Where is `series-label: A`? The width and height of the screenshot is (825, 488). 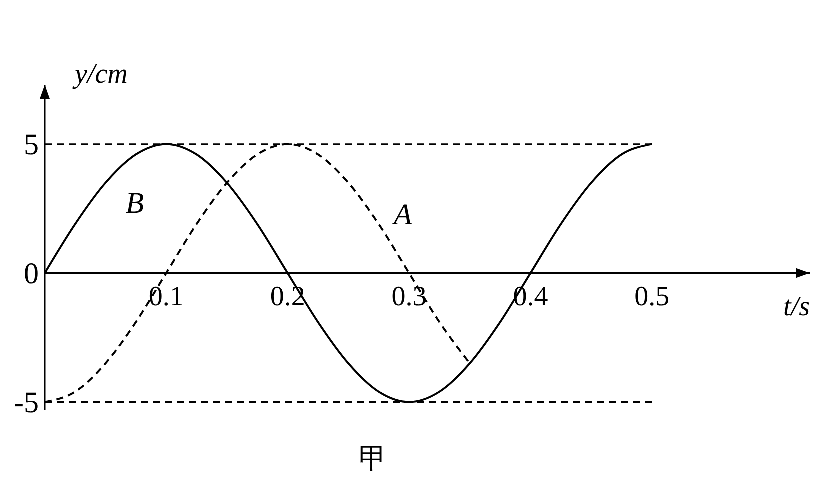 series-label: A is located at coordinates (402, 215).